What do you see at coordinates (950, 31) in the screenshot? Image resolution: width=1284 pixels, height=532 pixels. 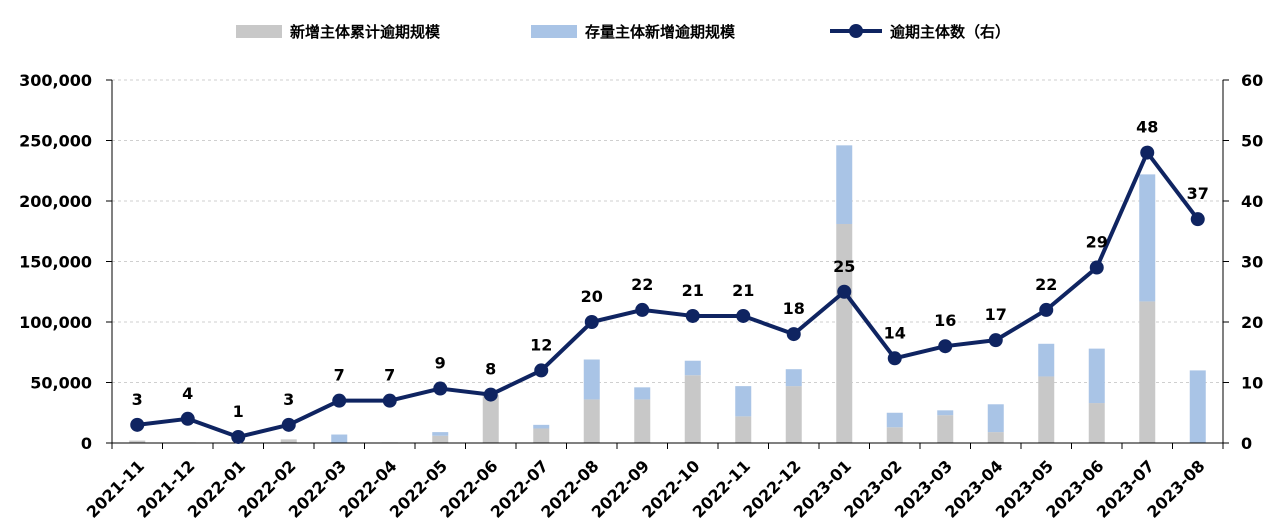 I see `legend-label-line: 逾期主体数（右）` at bounding box center [950, 31].